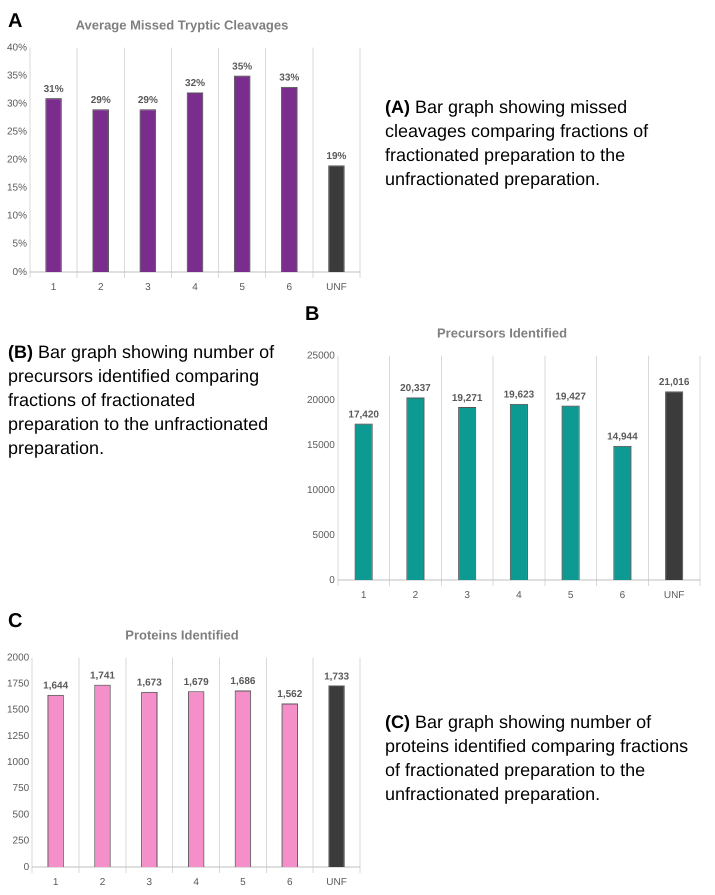 The image size is (715, 895). I want to click on y-tick-label: 15000, so click(321, 446).